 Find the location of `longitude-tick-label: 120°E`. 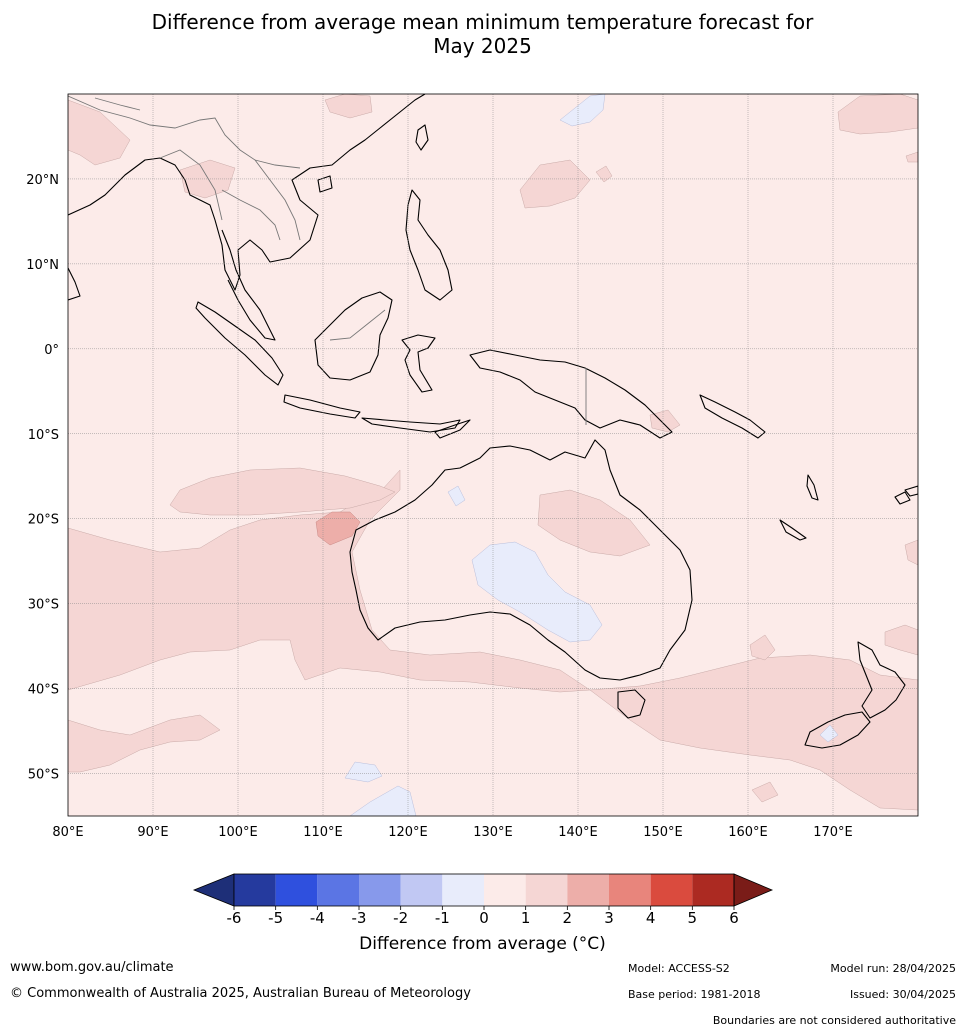

longitude-tick-label: 120°E is located at coordinates (408, 832).